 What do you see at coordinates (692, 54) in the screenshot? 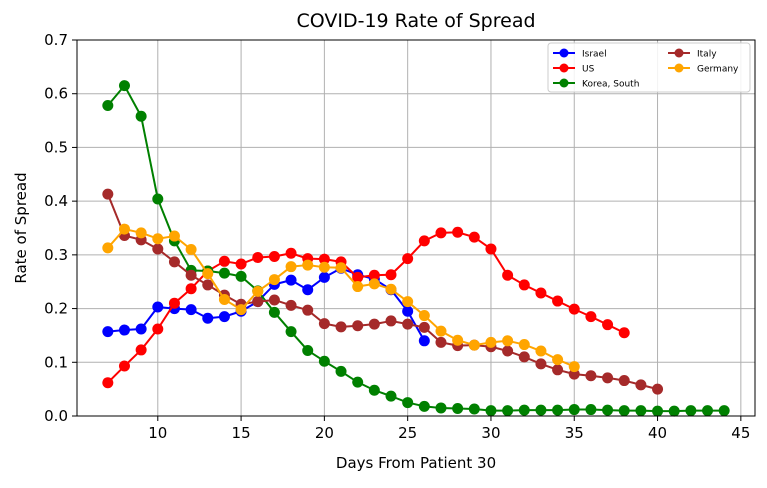
I see `legend-item-italy: Italy` at bounding box center [692, 54].